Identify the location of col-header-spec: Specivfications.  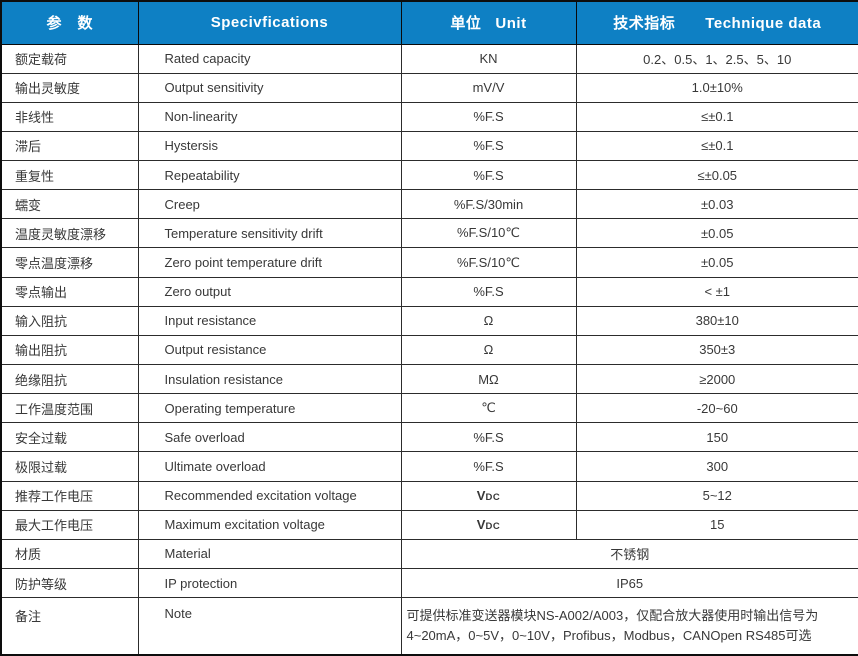
(269, 22).